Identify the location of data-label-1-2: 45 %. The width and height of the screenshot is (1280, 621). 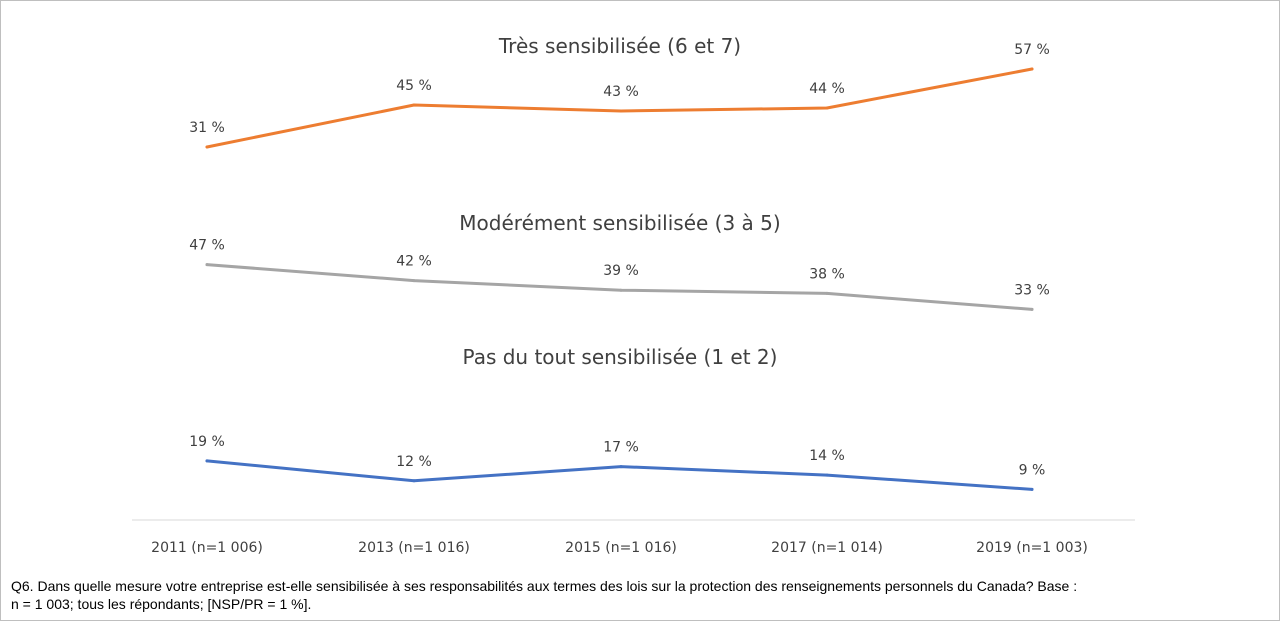
(414, 86).